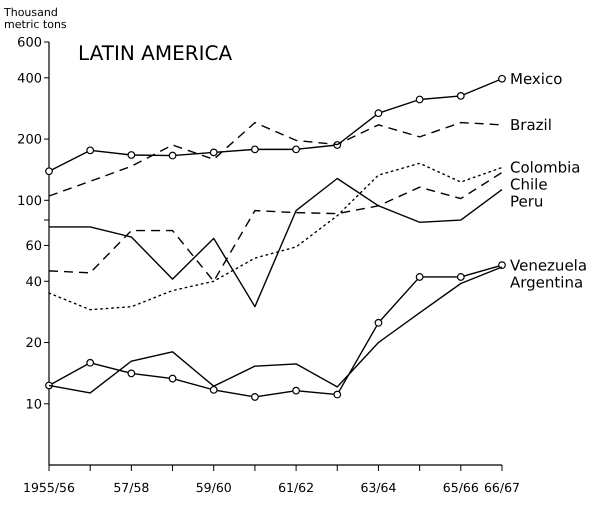  I want to click on series-label: Colombia, so click(545, 167).